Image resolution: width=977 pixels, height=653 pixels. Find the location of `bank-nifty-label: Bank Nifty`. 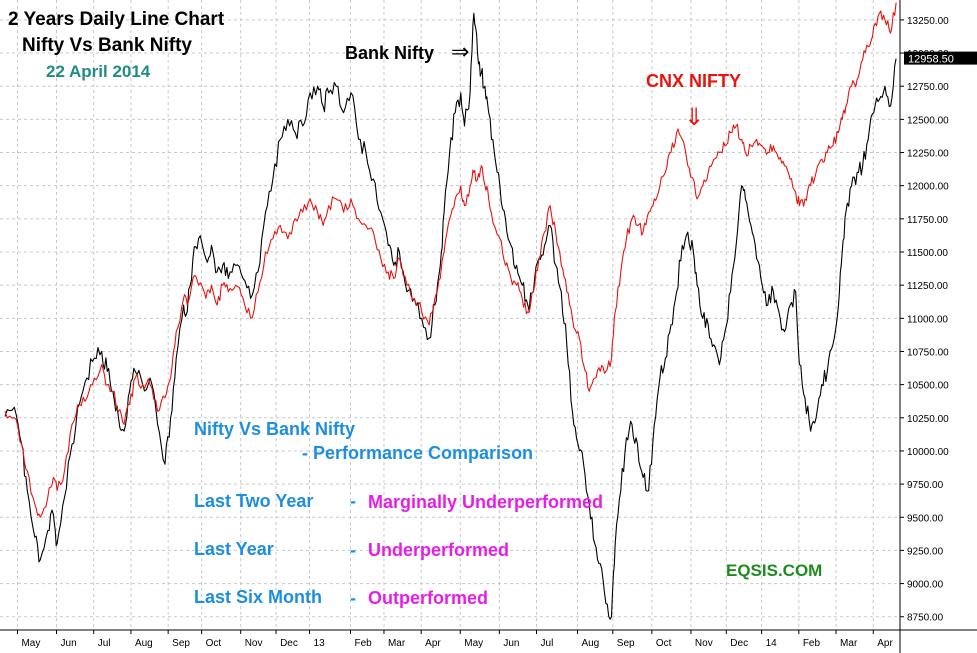

bank-nifty-label: Bank Nifty is located at coordinates (389, 53).